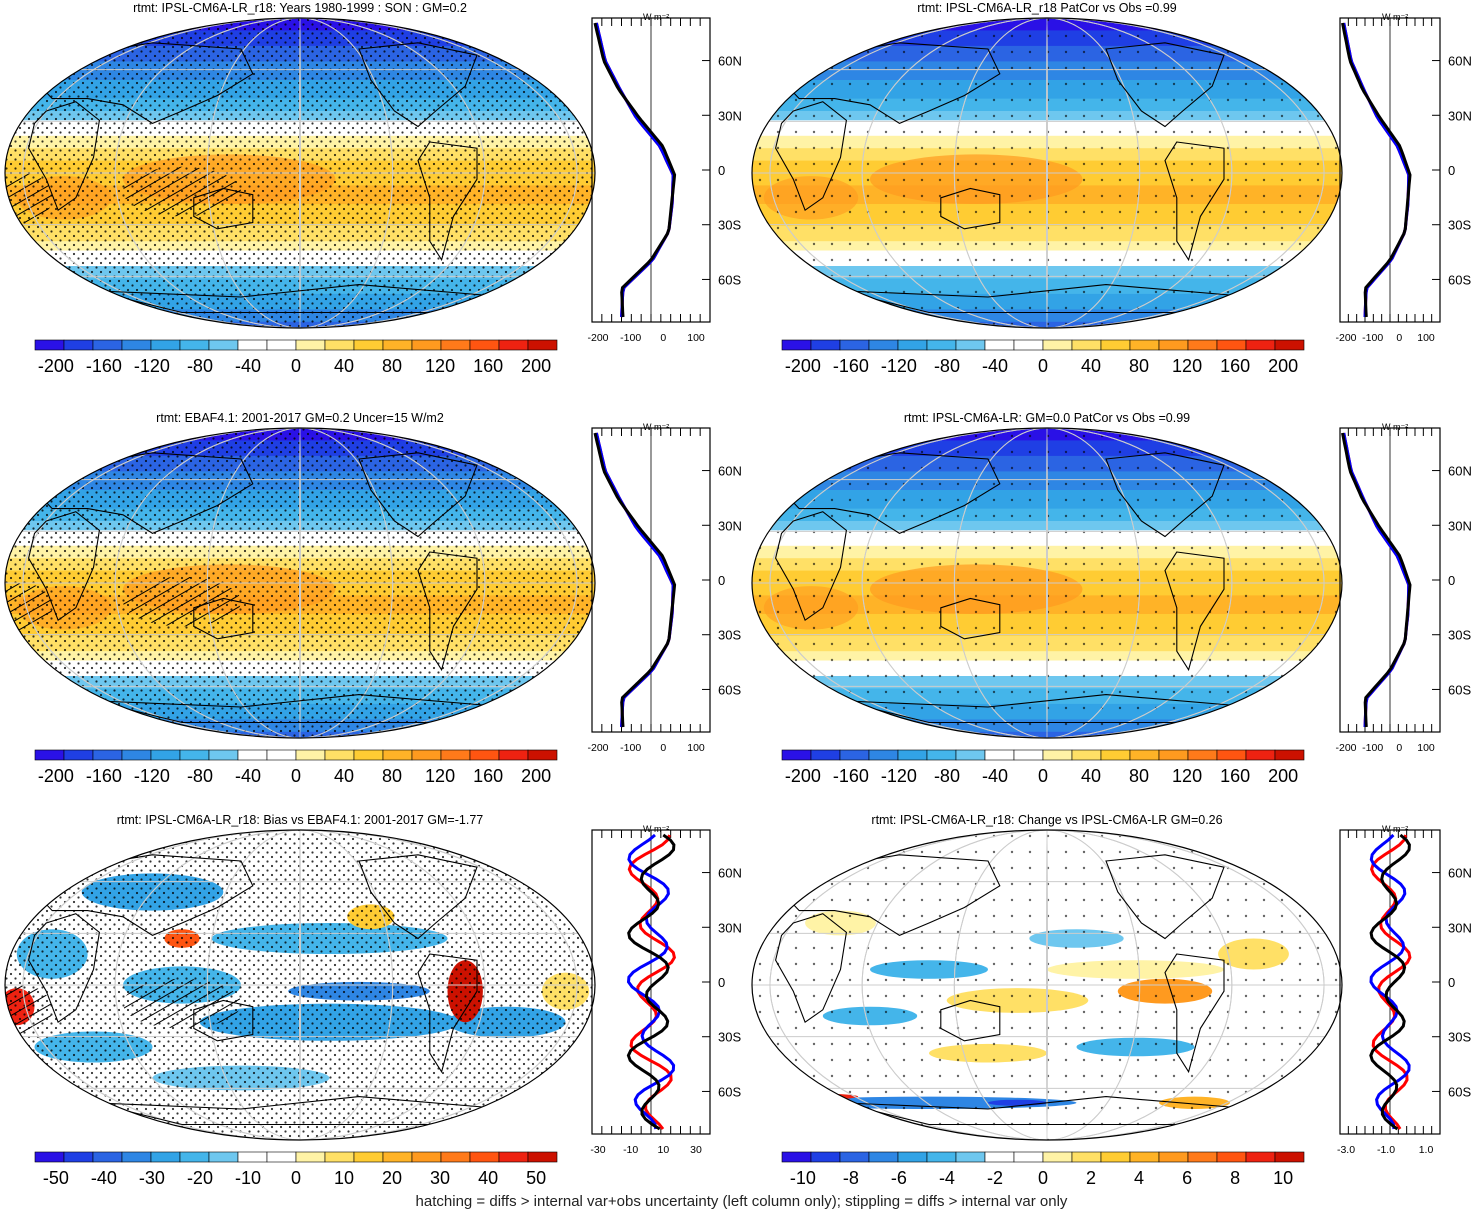 This screenshot has width=1483, height=1215. I want to click on hatching, so click(182, 1003).